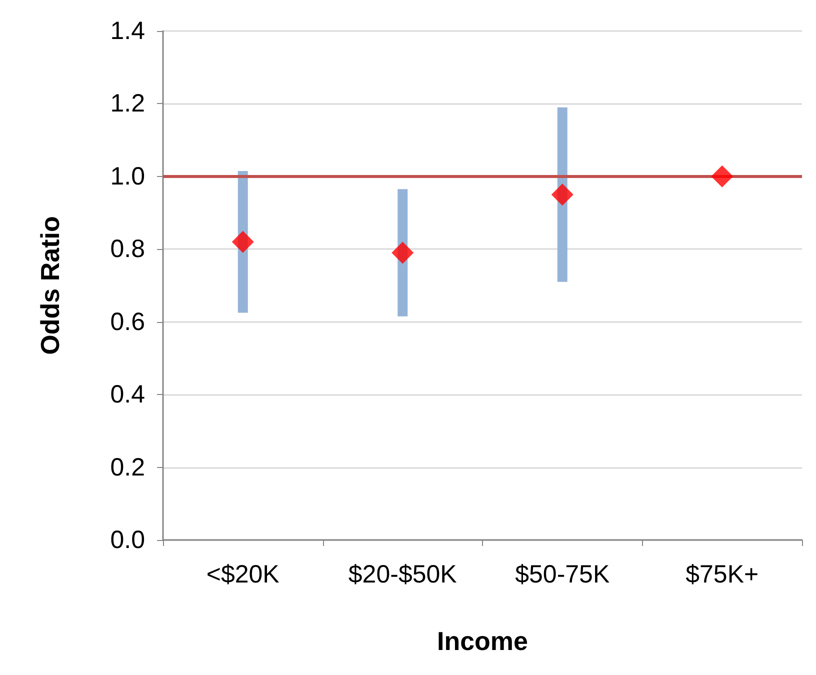 This screenshot has height=675, width=816. What do you see at coordinates (127, 467) in the screenshot?
I see `y-tick-label: 0.2` at bounding box center [127, 467].